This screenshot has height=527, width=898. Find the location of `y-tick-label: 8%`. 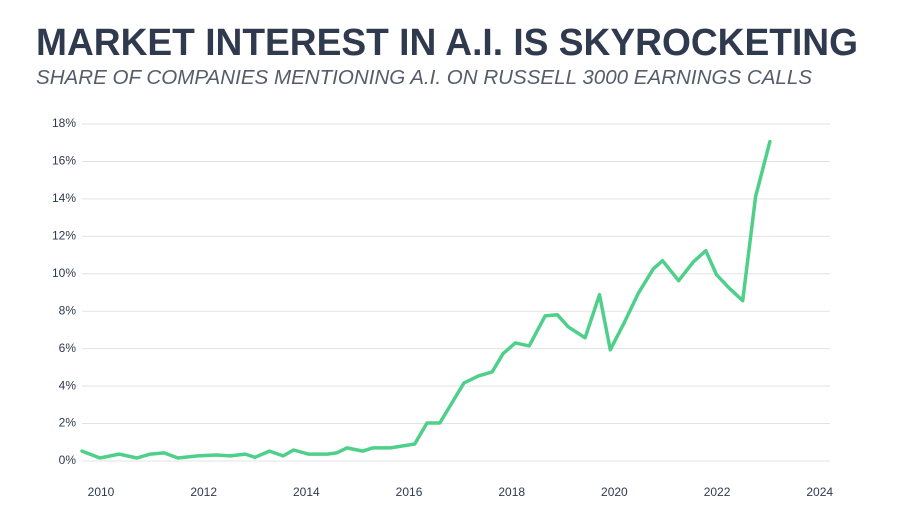

y-tick-label: 8% is located at coordinates (68, 310).